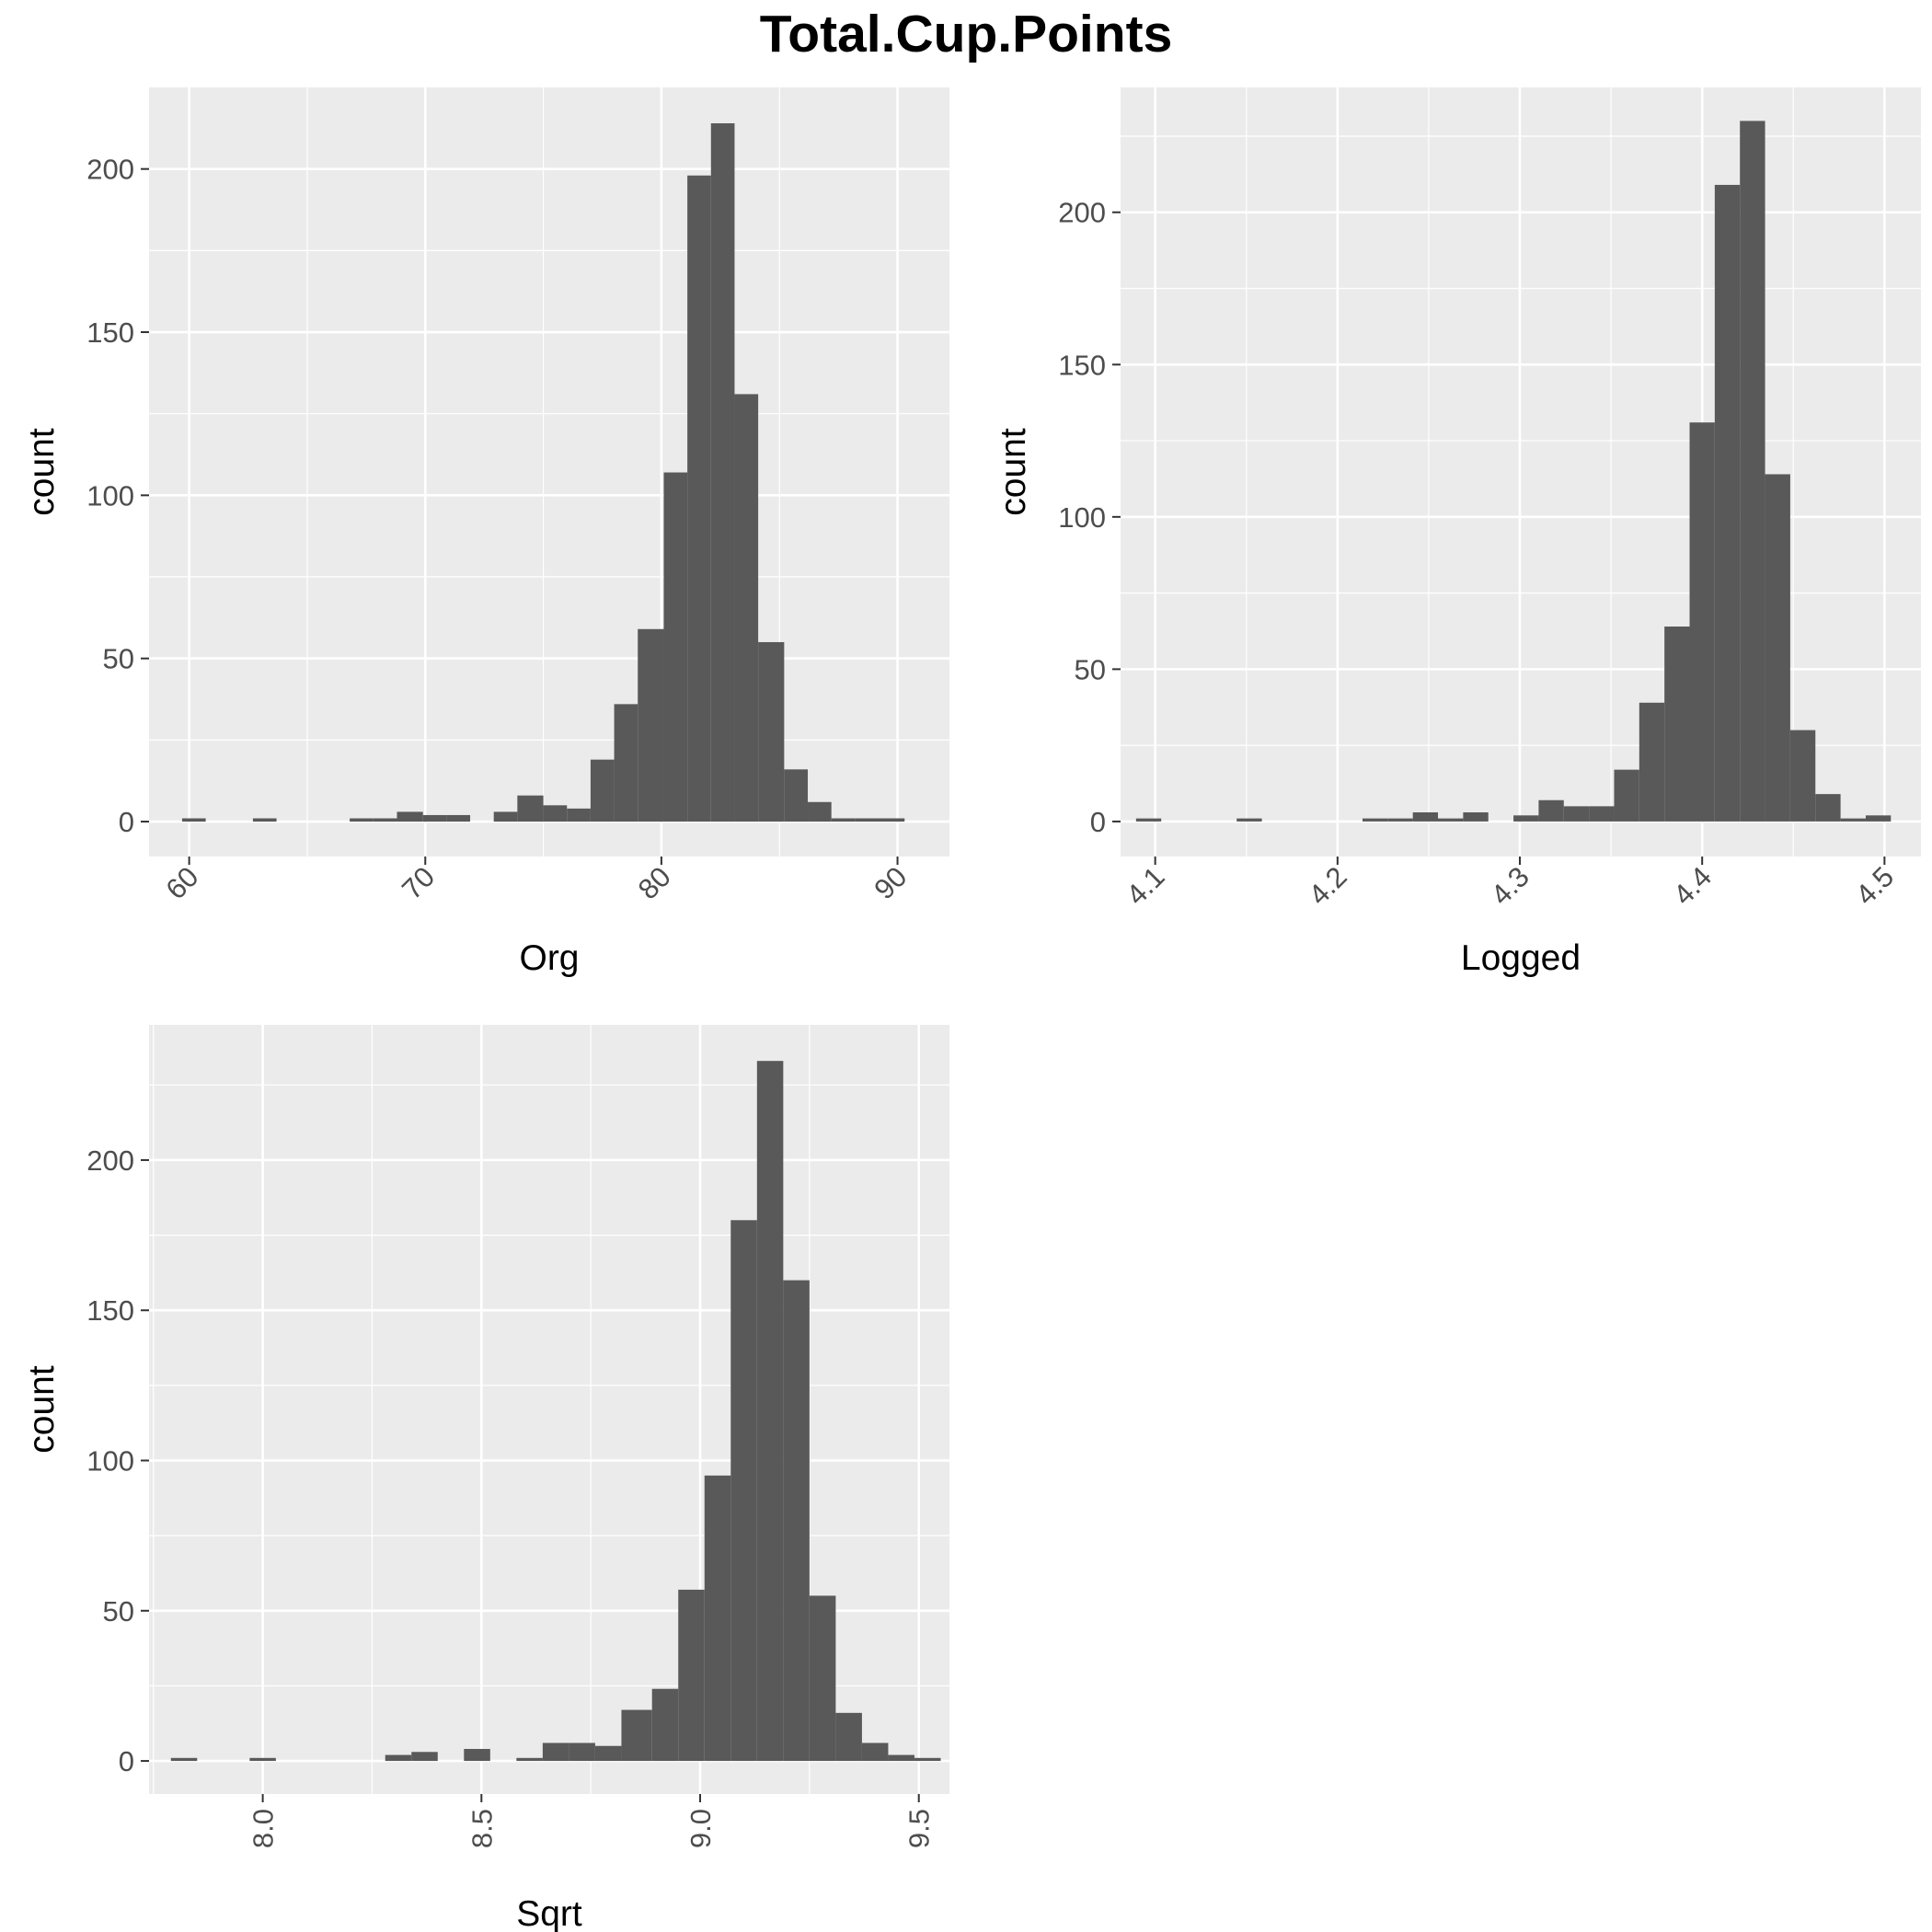  Describe the element at coordinates (549, 958) in the screenshot. I see `x-axis-title: Org` at that location.